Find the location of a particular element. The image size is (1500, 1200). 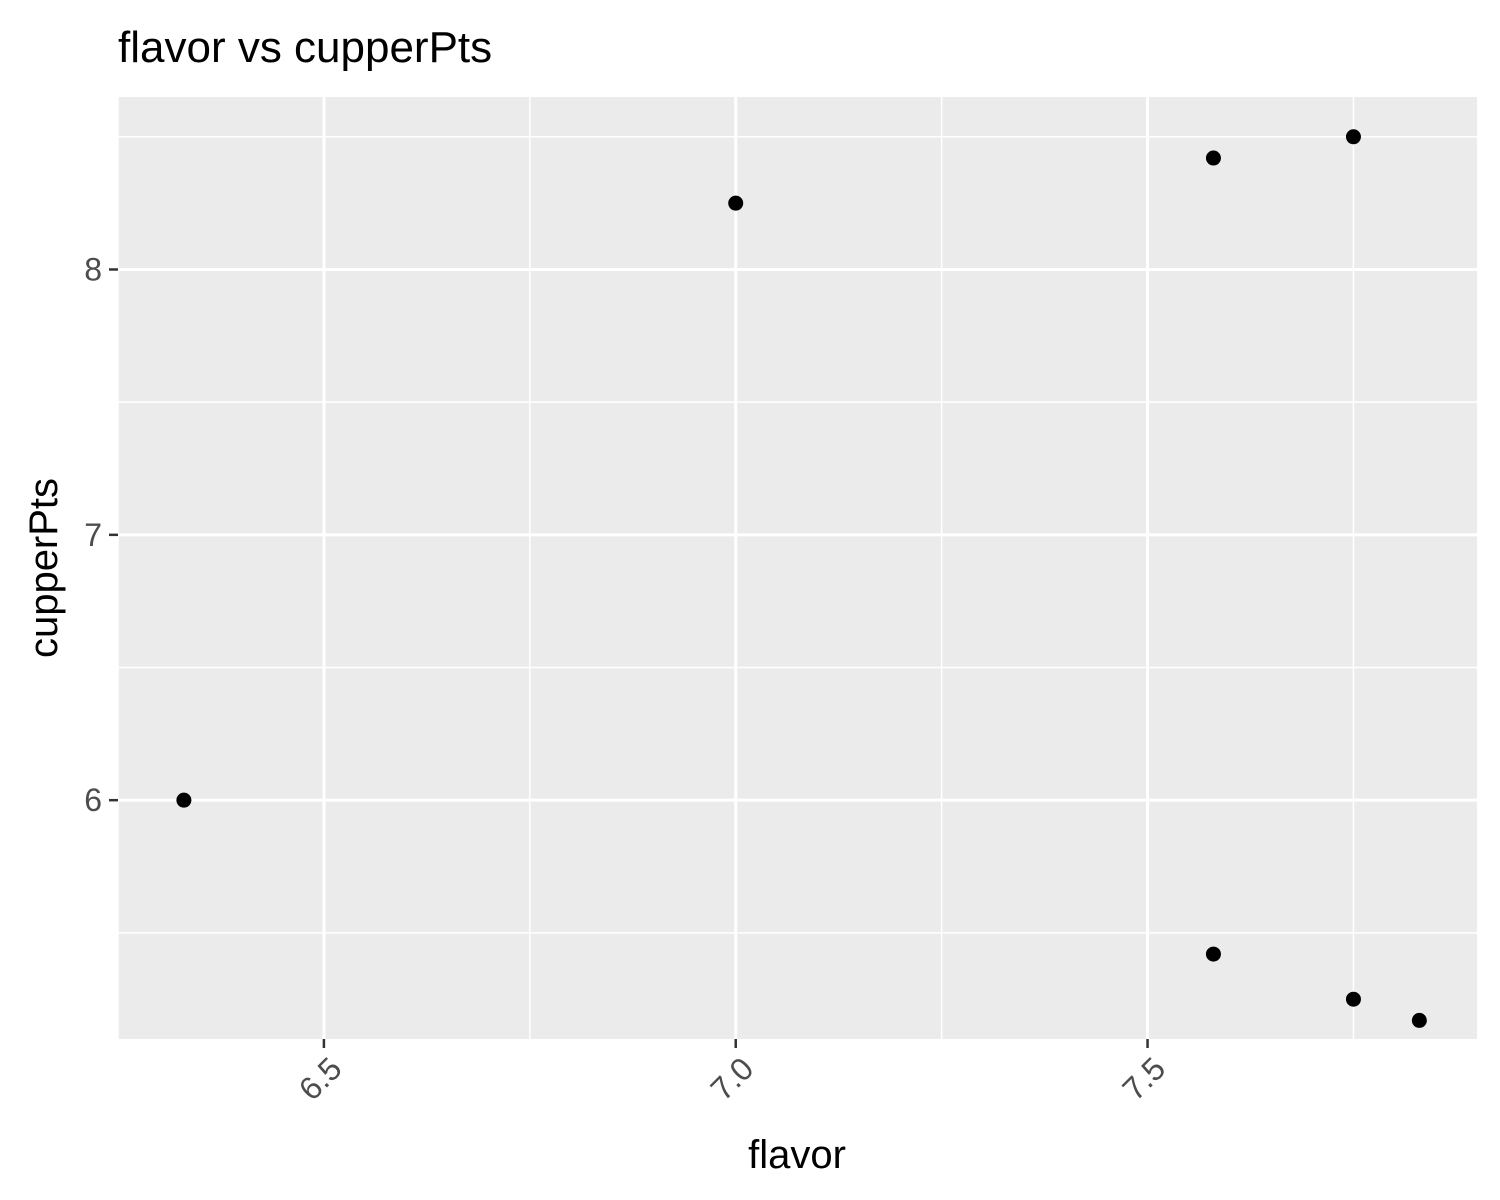

x-tick-label: 7.5 is located at coordinates (1143, 1078).